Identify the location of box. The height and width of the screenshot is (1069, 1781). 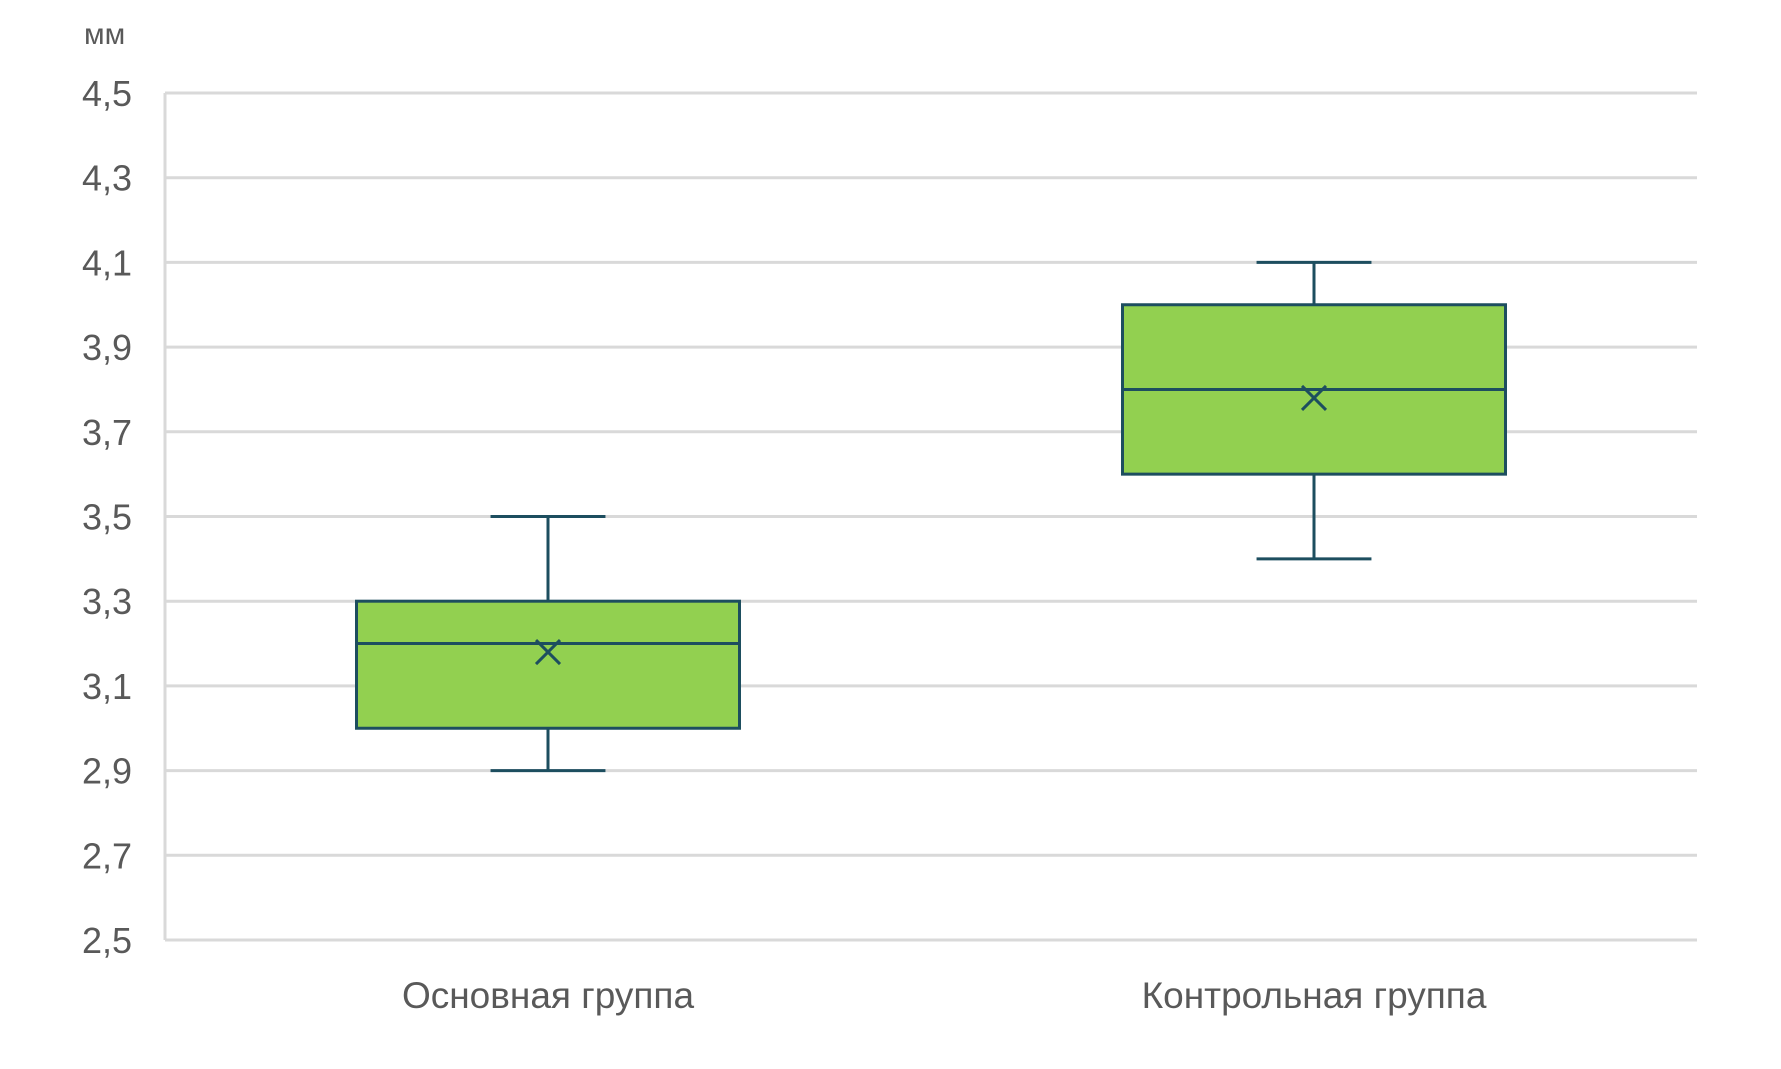
(548, 664).